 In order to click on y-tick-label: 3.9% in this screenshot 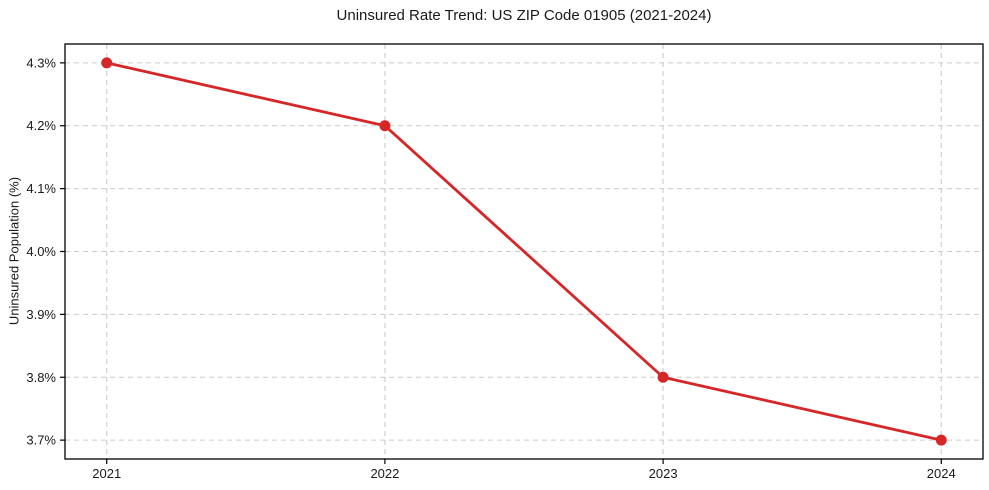, I will do `click(41, 314)`.